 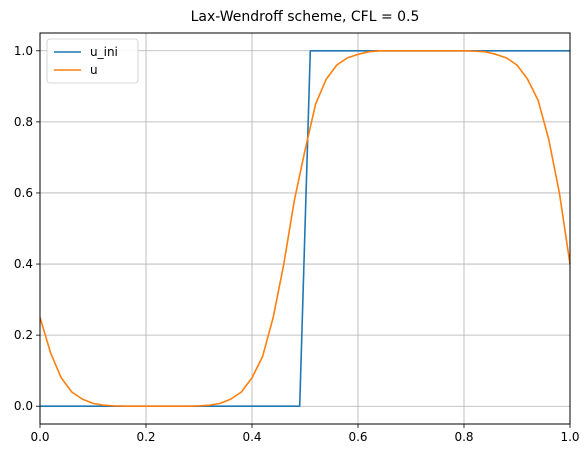 I want to click on x-tick-label: 0.4, so click(x=251, y=437).